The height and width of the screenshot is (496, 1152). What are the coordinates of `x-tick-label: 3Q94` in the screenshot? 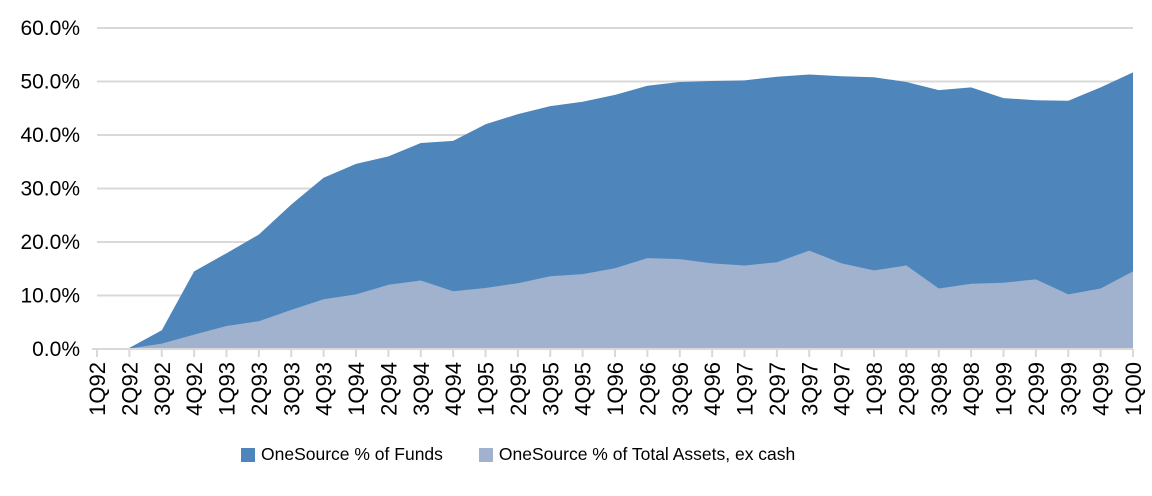 It's located at (421, 389).